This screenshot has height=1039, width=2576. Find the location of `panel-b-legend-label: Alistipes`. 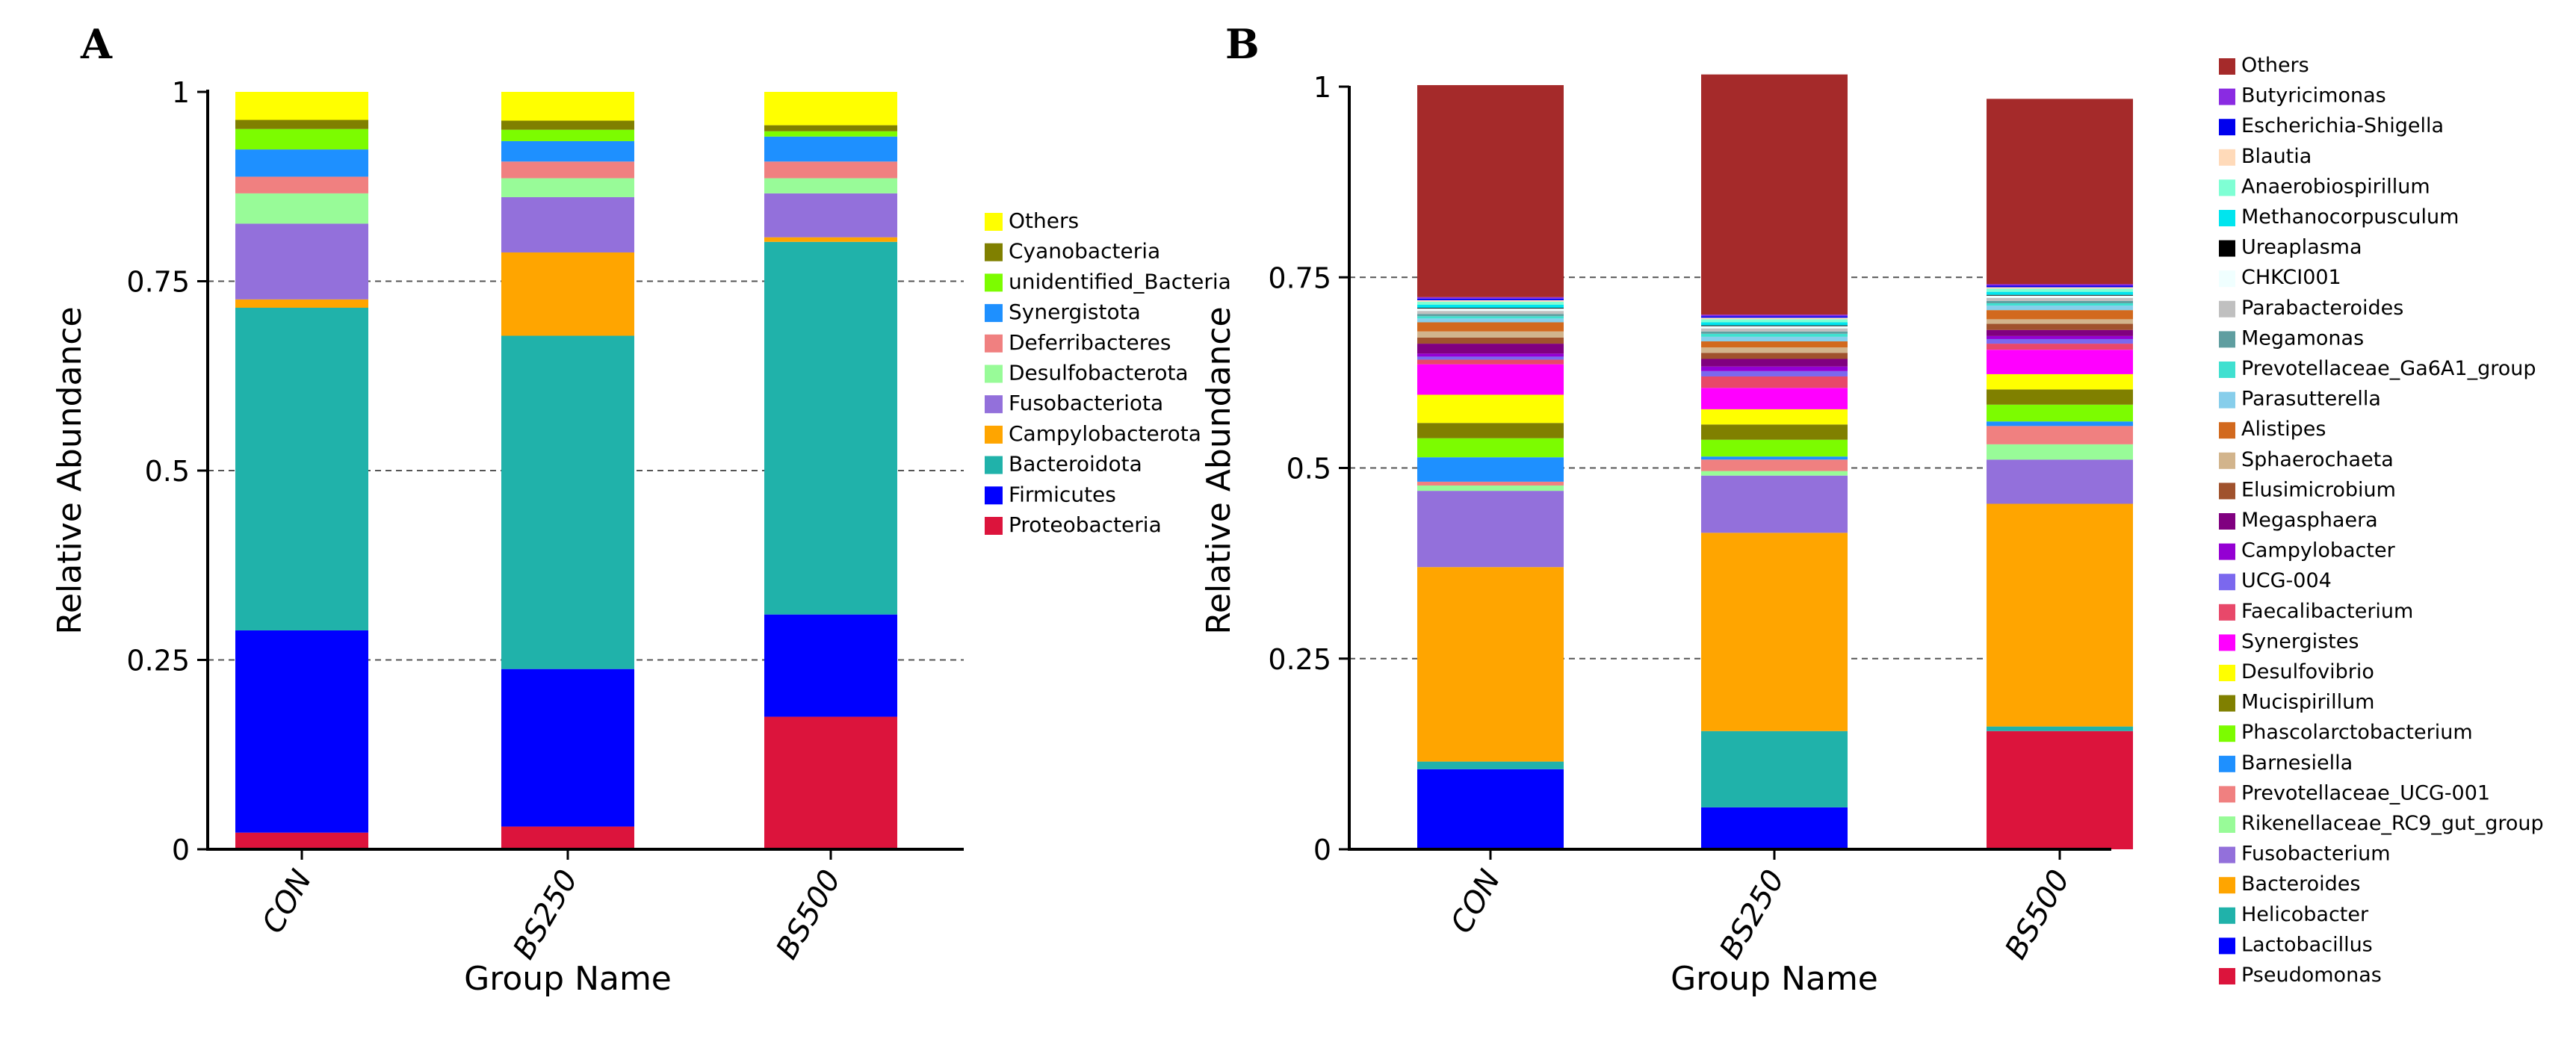

panel-b-legend-label: Alistipes is located at coordinates (2283, 429).